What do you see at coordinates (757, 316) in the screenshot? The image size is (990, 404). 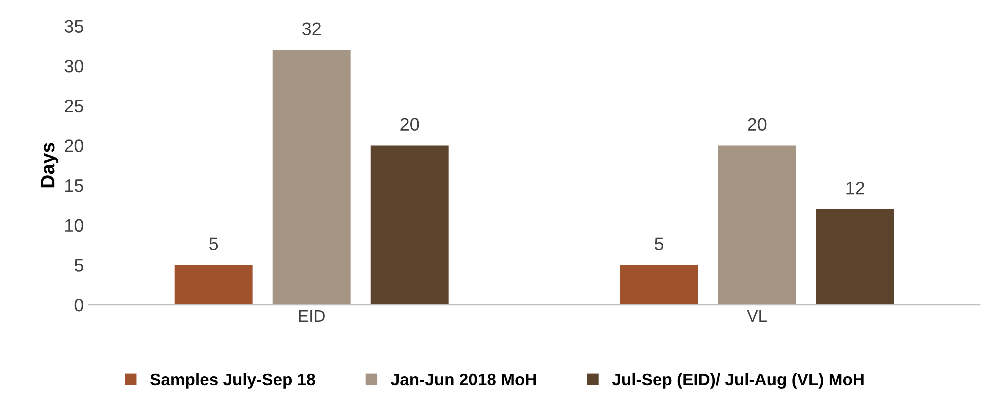 I see `x-tick-label: VL` at bounding box center [757, 316].